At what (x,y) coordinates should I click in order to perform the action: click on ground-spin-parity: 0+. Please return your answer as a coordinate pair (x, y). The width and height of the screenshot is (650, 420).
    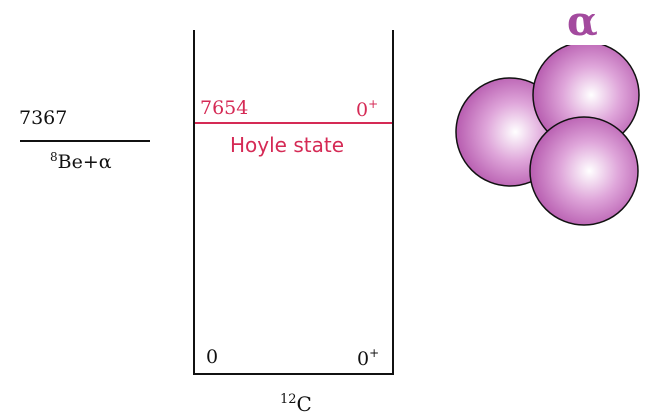
    Looking at the image, I should click on (368, 358).